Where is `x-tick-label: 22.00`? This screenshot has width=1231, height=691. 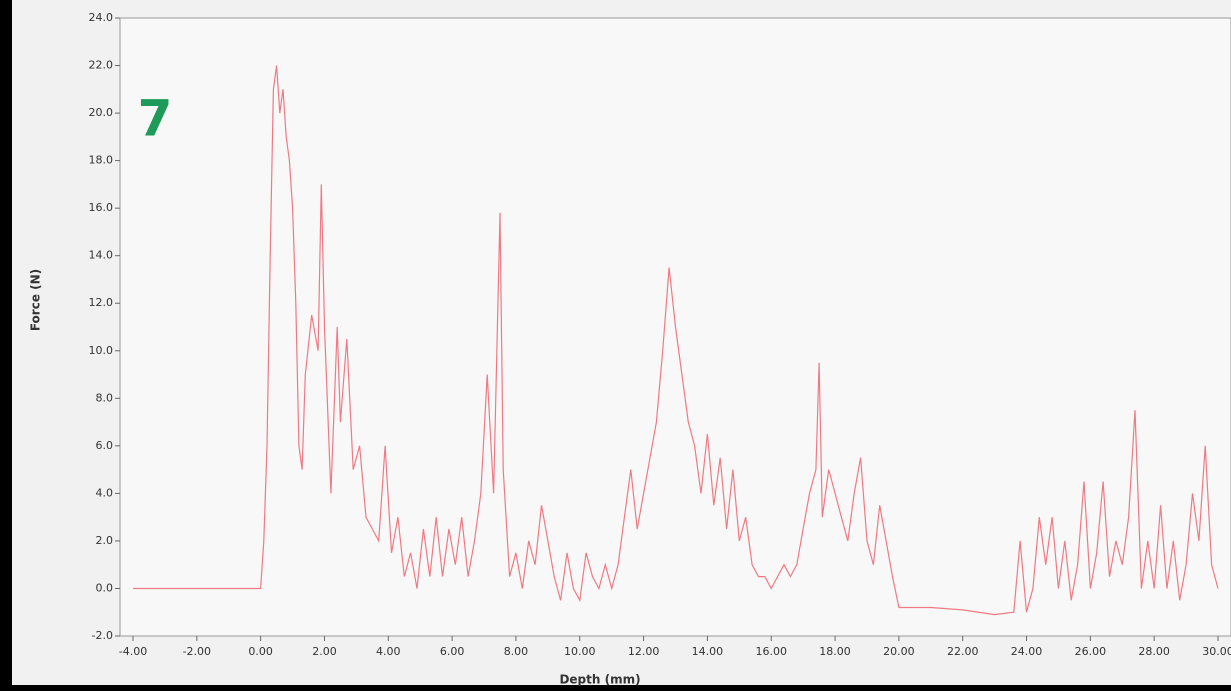 x-tick-label: 22.00 is located at coordinates (963, 651).